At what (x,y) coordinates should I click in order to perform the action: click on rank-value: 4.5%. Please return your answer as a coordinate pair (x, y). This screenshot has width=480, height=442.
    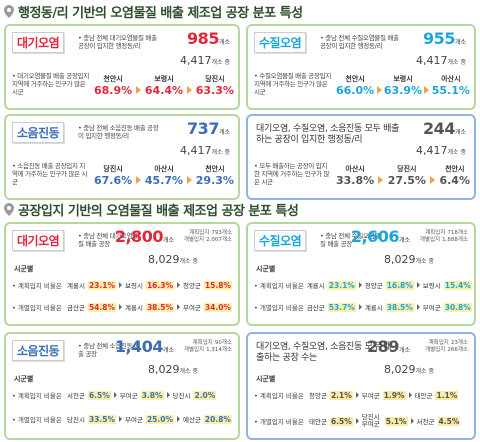
    Looking at the image, I should click on (449, 421).